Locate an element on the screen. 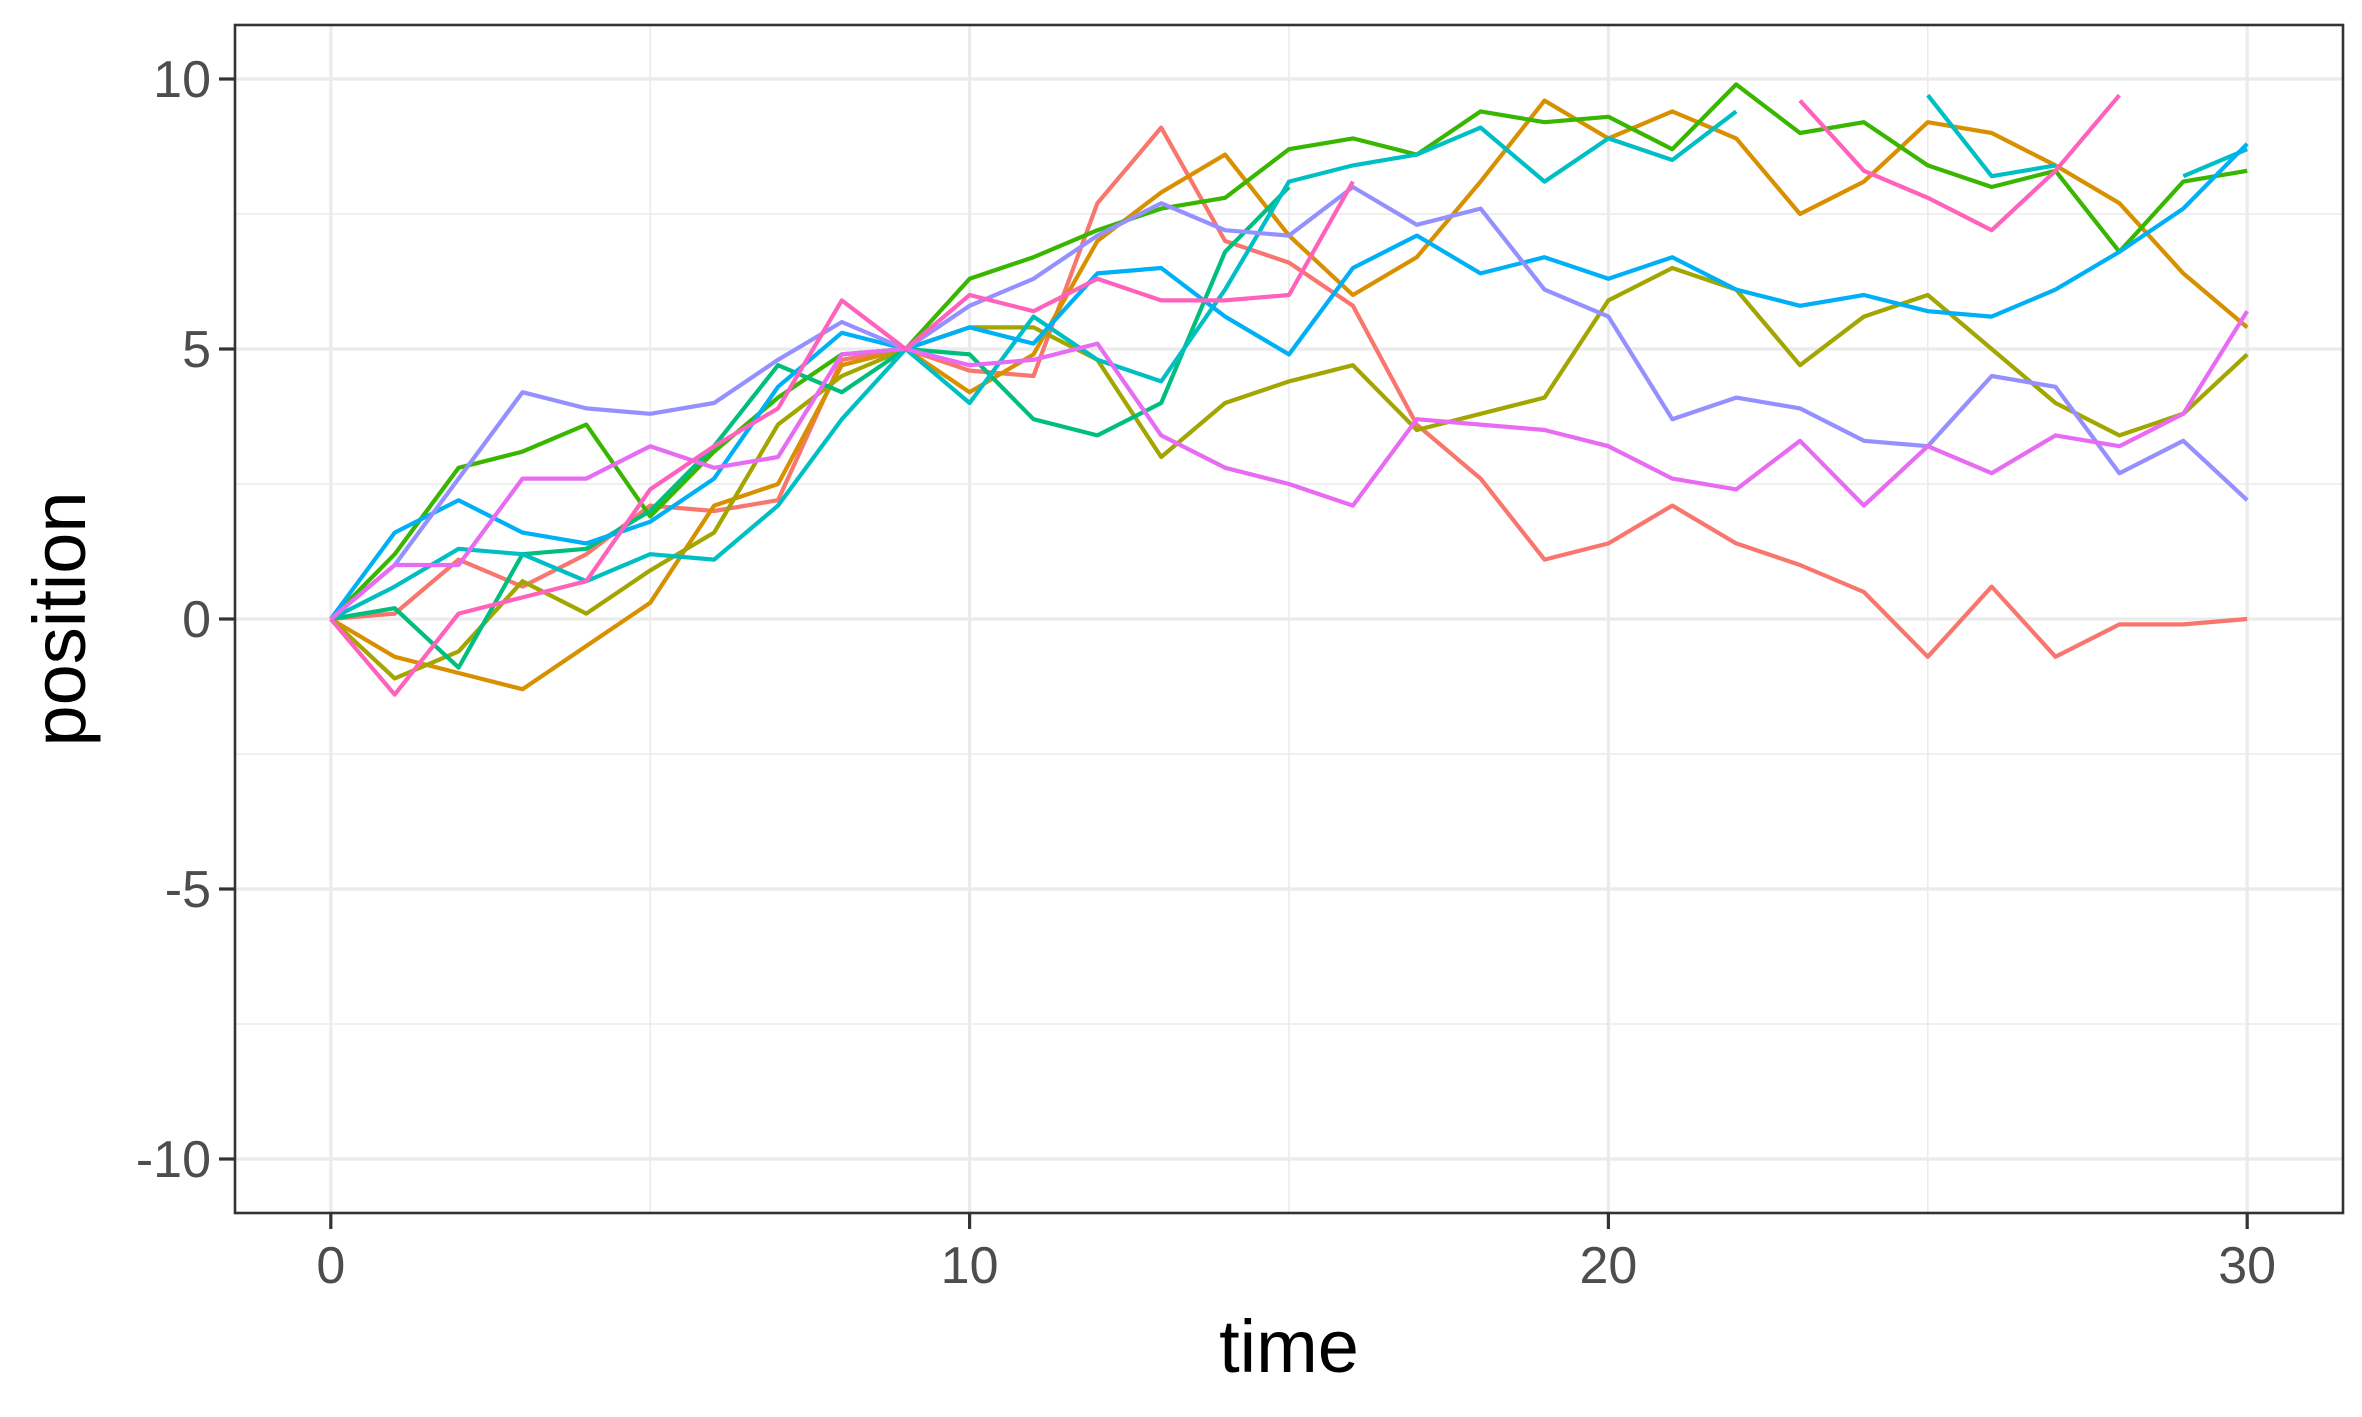  y-tick-label: 10 is located at coordinates (182, 80).